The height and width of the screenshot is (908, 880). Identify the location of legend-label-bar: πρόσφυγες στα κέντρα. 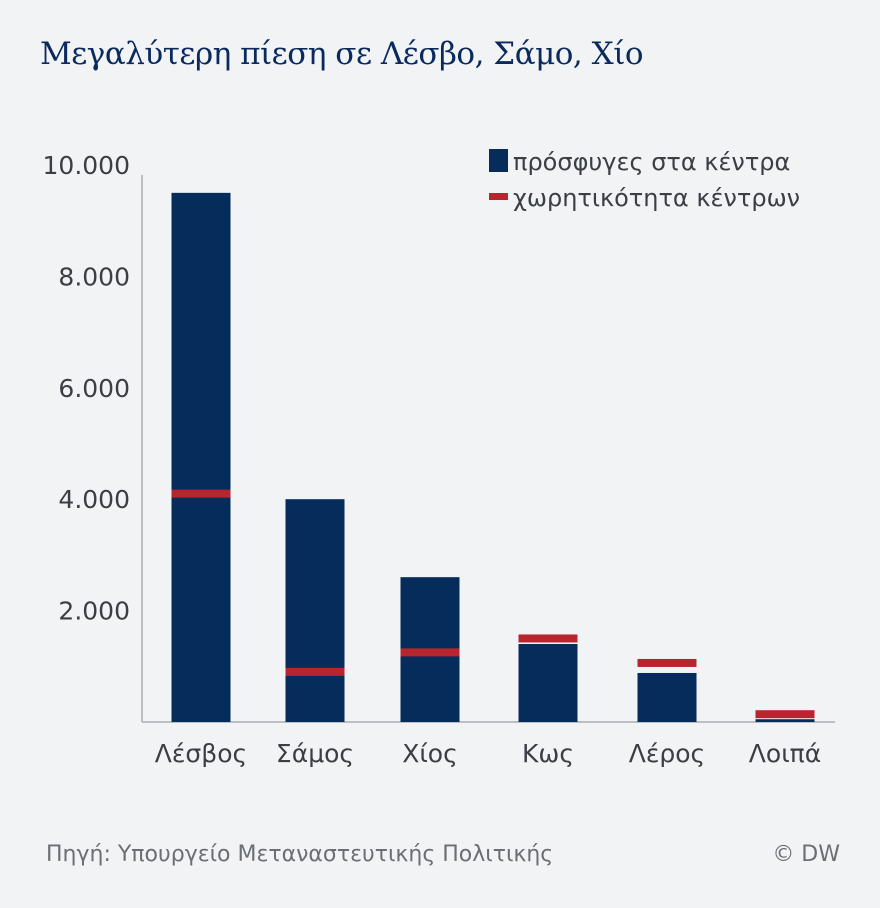
(651, 162).